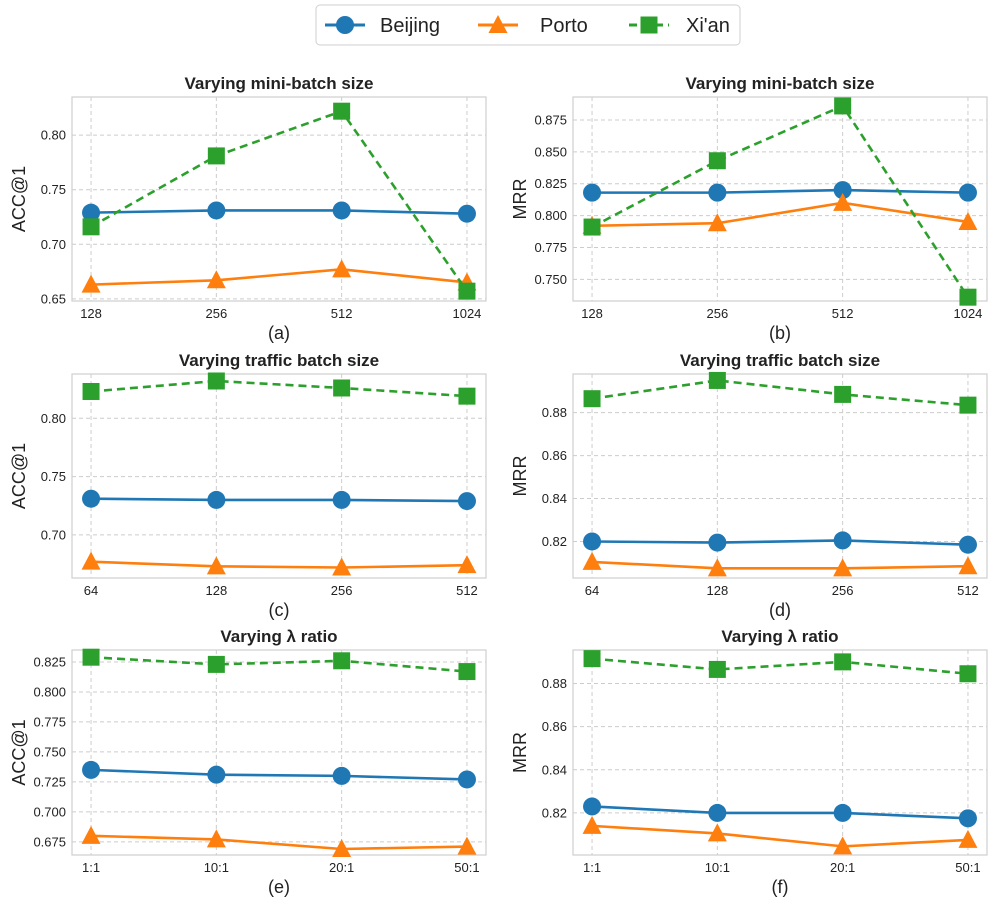 The height and width of the screenshot is (905, 996). Describe the element at coordinates (279, 887) in the screenshot. I see `panel-caption: (e)` at that location.